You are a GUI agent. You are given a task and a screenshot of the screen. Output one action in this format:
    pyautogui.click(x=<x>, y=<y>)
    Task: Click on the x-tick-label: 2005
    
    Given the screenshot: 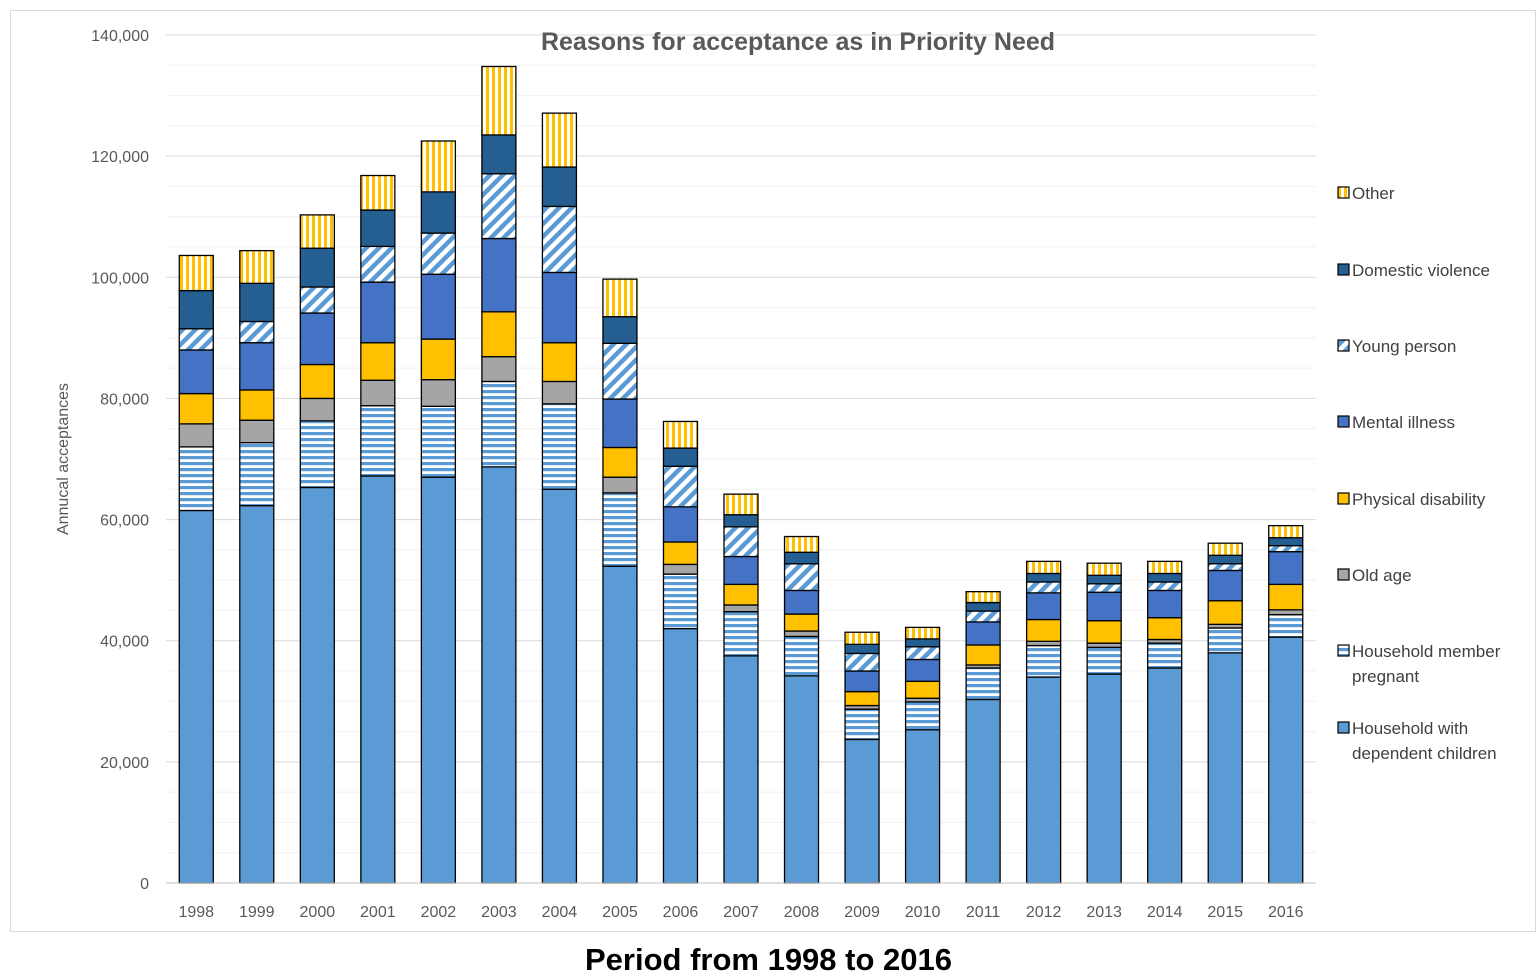 What is the action you would take?
    pyautogui.click(x=620, y=912)
    